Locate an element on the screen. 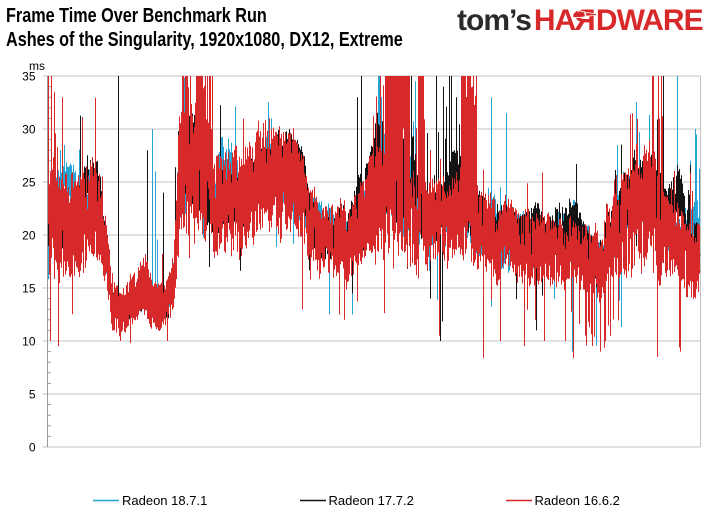  svg-text: 15 is located at coordinates (29, 288).